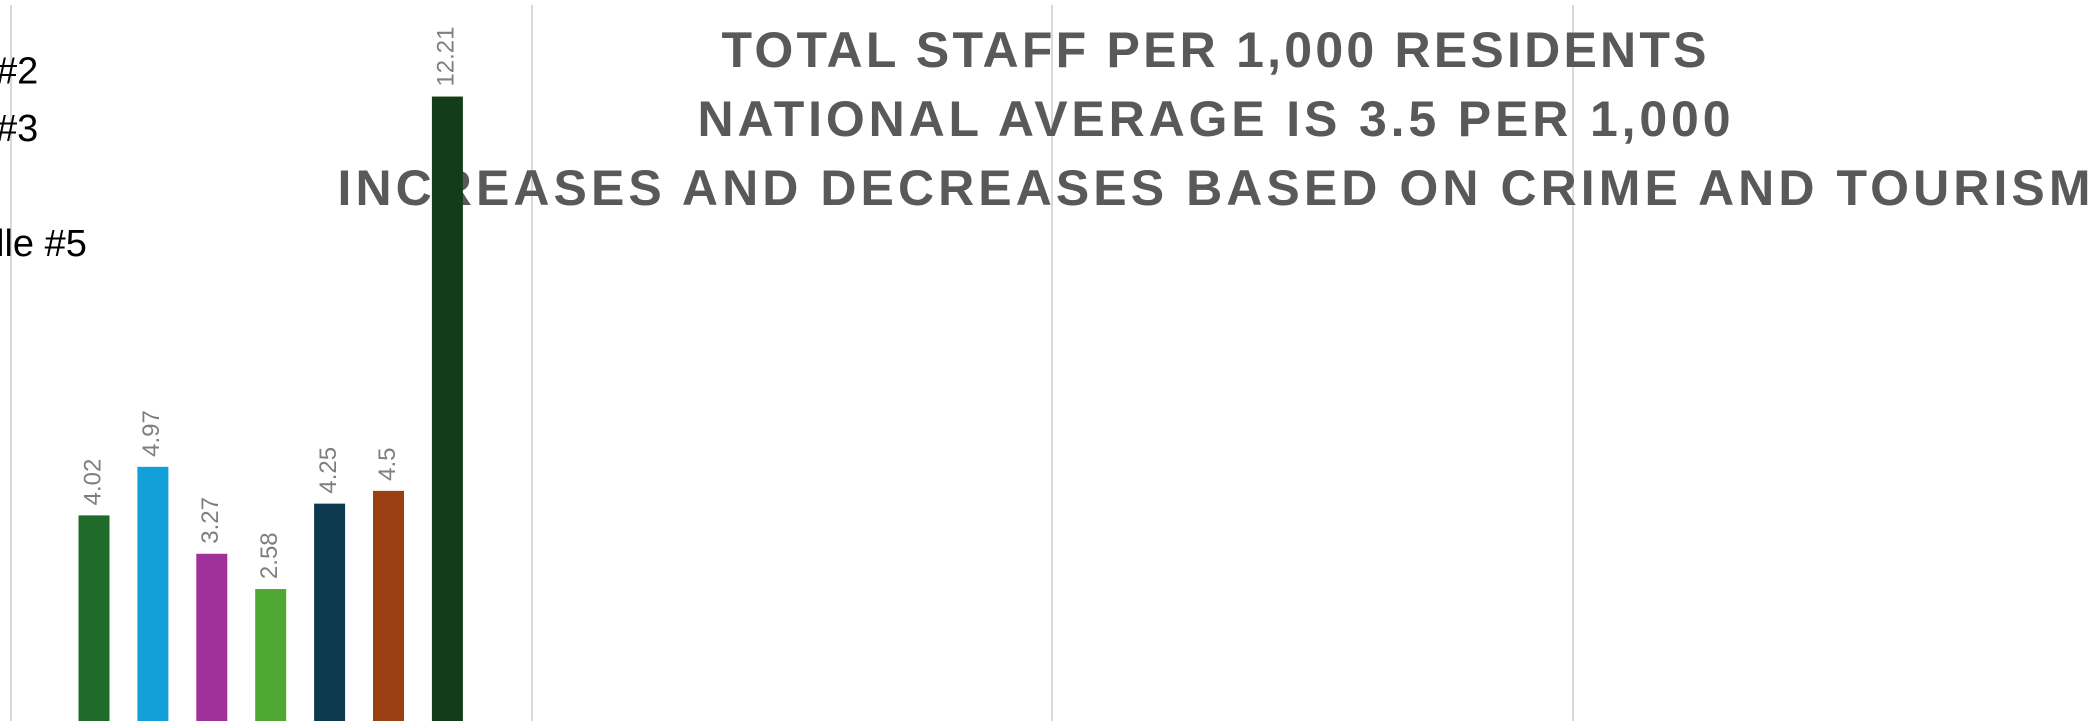  I want to click on legend-label: #3, so click(19, 129).